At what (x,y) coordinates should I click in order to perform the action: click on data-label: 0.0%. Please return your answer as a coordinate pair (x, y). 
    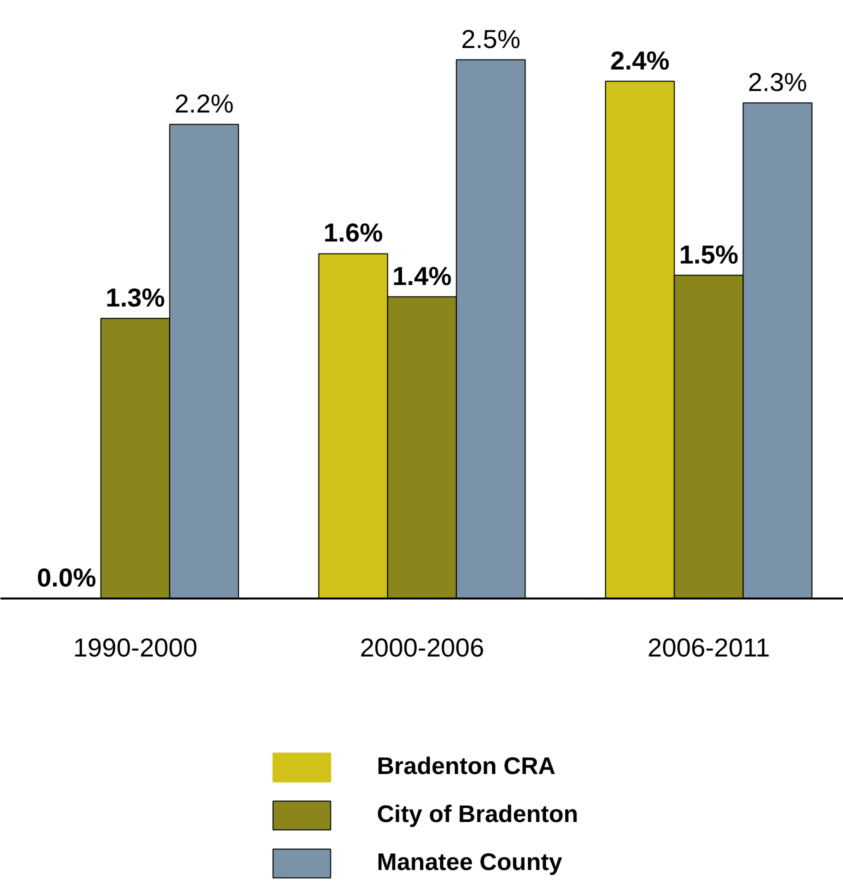
    Looking at the image, I should click on (66, 577).